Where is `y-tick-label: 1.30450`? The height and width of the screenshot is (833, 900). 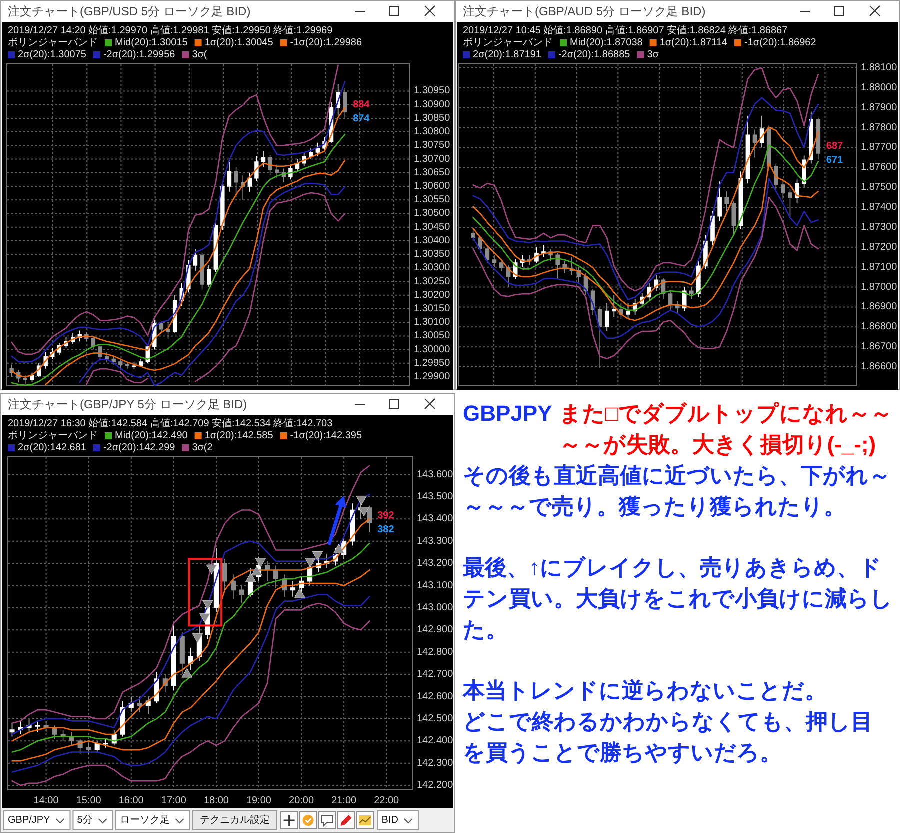
y-tick-label: 1.30450 is located at coordinates (432, 227).